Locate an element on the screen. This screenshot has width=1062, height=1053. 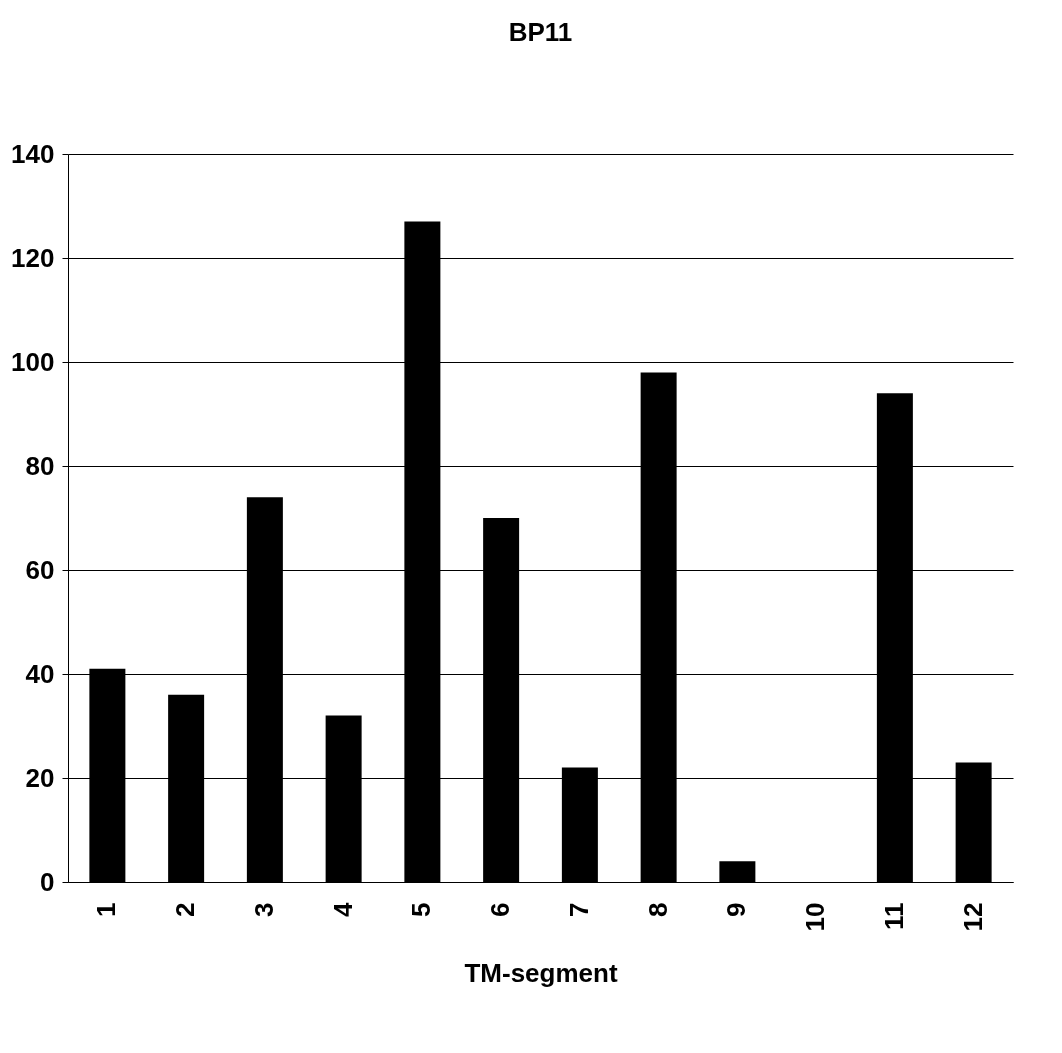
x-tick-label: 7 is located at coordinates (578, 909).